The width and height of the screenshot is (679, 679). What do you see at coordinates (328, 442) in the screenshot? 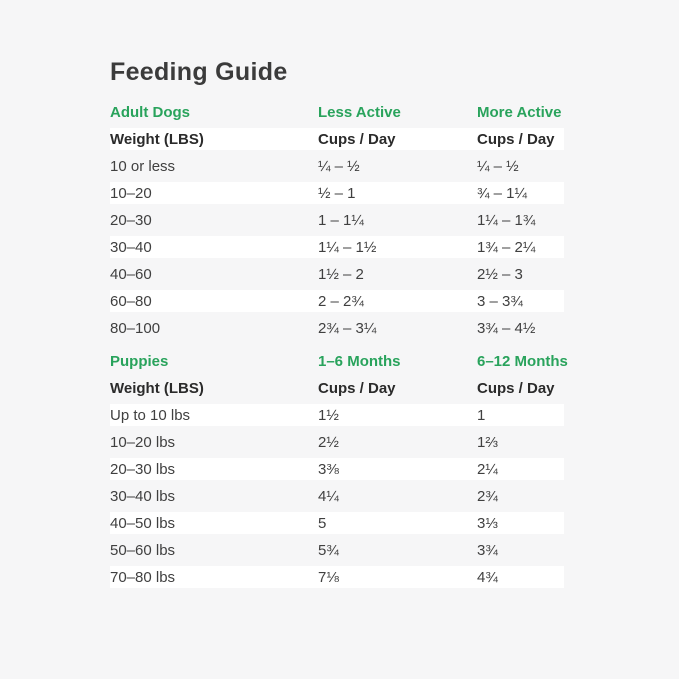
I see `cups-1-6-months-cell: 2½` at bounding box center [328, 442].